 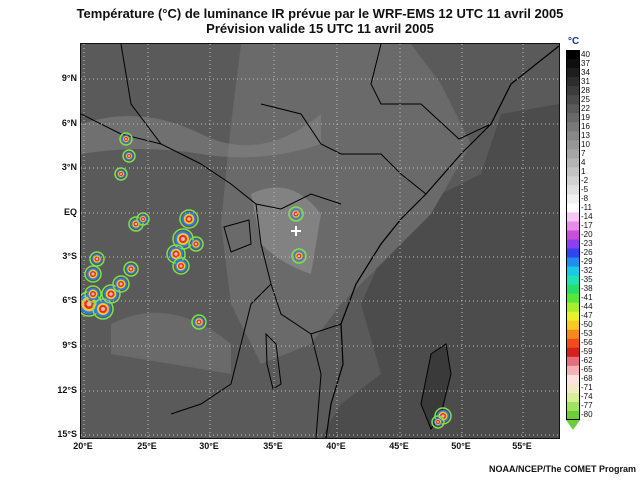 I want to click on lat-label: 15°S, so click(x=67, y=434).